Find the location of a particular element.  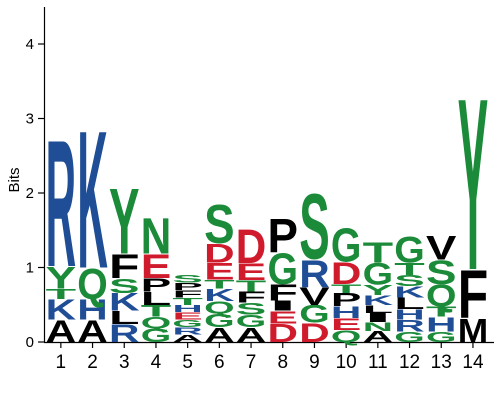

x-tick-label: 4 is located at coordinates (156, 362).